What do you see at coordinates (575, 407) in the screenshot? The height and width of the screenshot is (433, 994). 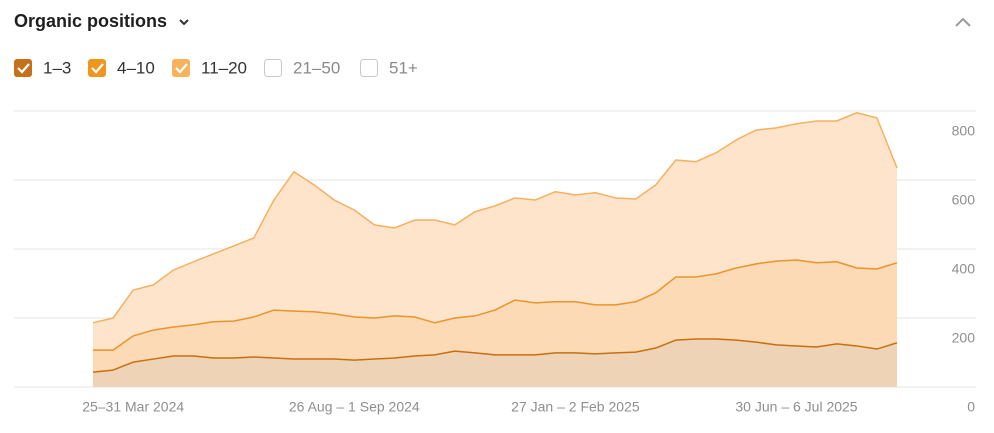 I see `x-tick-label: 27 Jan – 2 Feb 2025` at bounding box center [575, 407].